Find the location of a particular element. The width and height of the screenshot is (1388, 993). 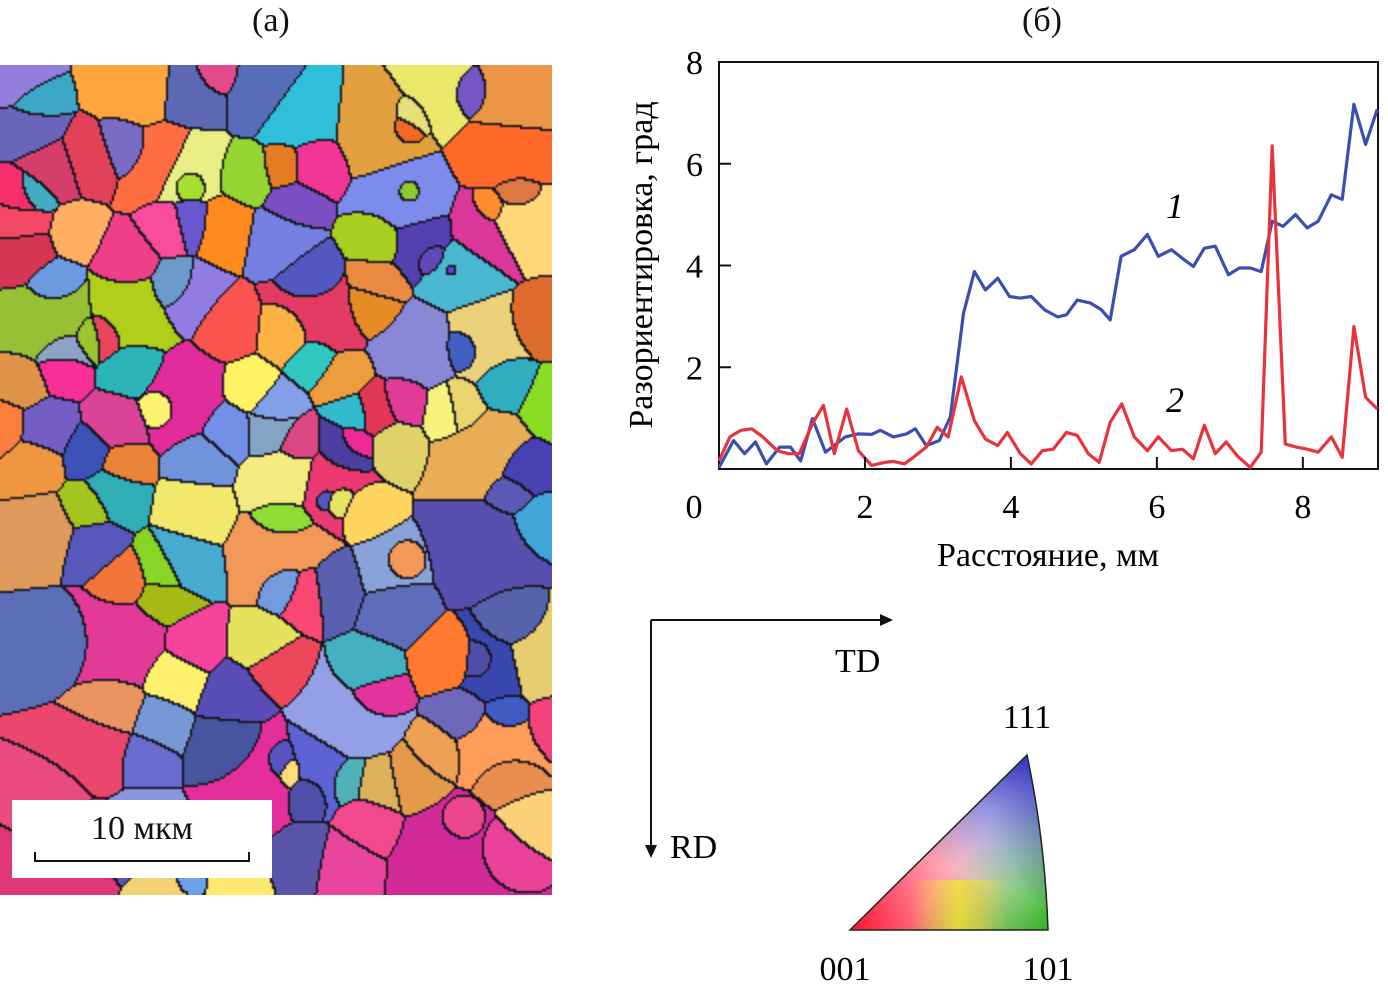

y-tick-label: 4 is located at coordinates (694, 267).